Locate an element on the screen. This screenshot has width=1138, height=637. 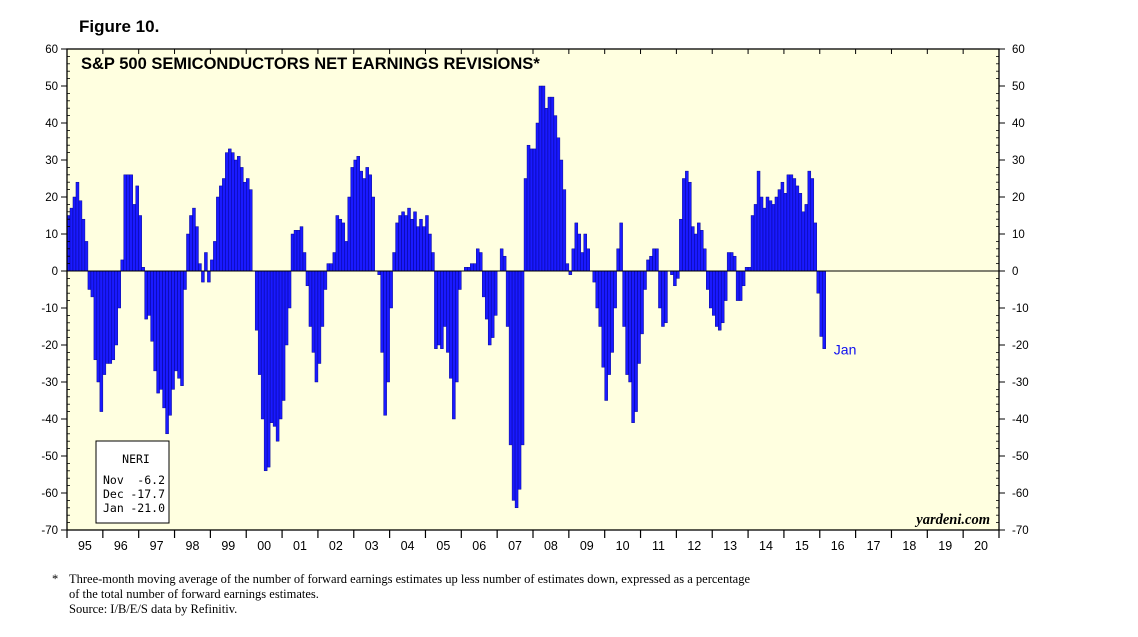
legend-row-month: Jan is located at coordinates (113, 508).